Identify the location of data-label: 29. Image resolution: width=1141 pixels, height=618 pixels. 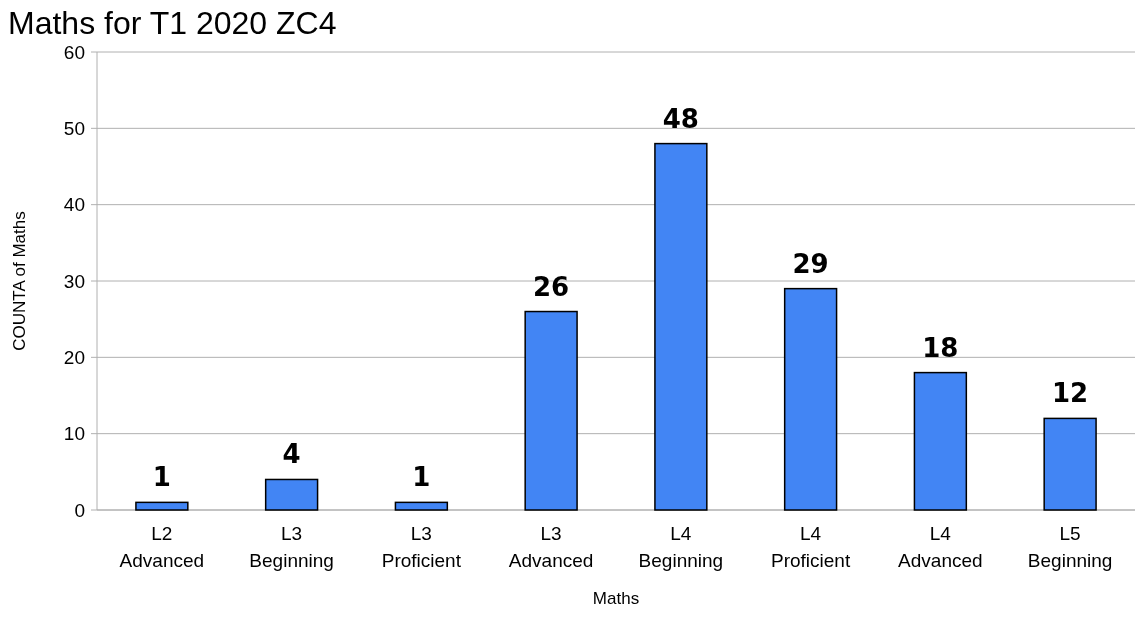
(810, 263).